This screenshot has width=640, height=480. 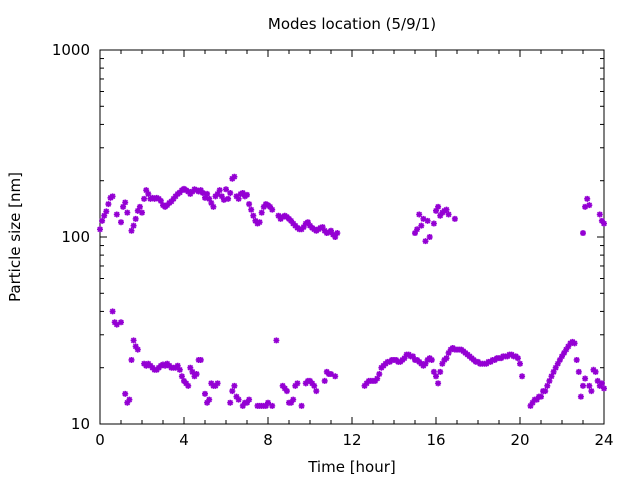 What do you see at coordinates (351, 440) in the screenshot?
I see `x-tick-label: 12` at bounding box center [351, 440].